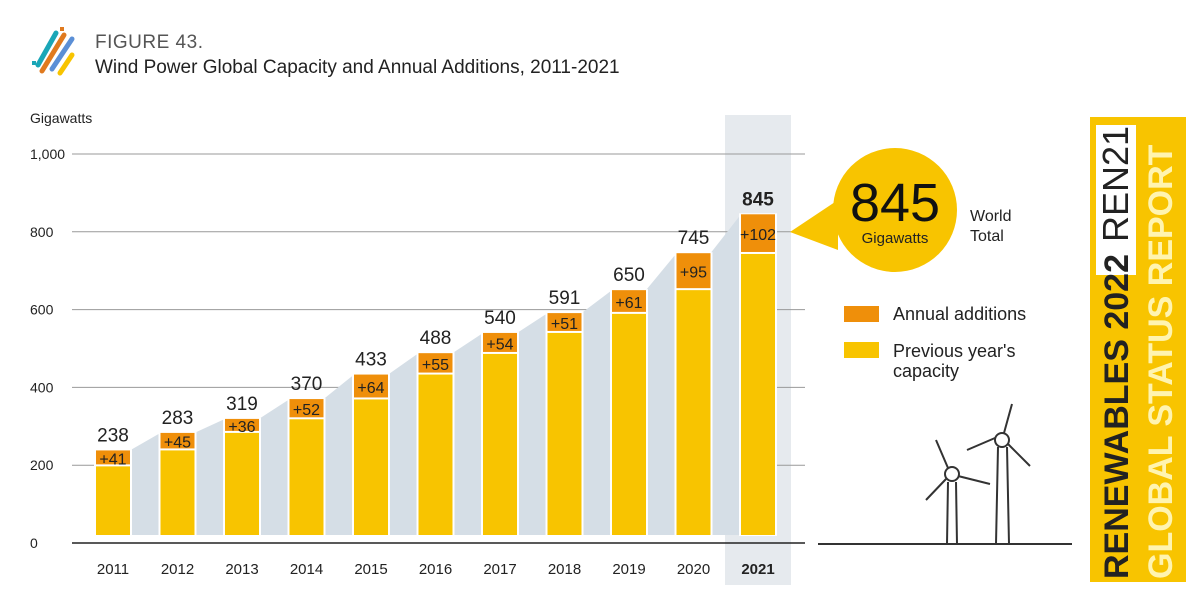 This screenshot has height=595, width=1200. What do you see at coordinates (242, 404) in the screenshot?
I see `total-label: 319` at bounding box center [242, 404].